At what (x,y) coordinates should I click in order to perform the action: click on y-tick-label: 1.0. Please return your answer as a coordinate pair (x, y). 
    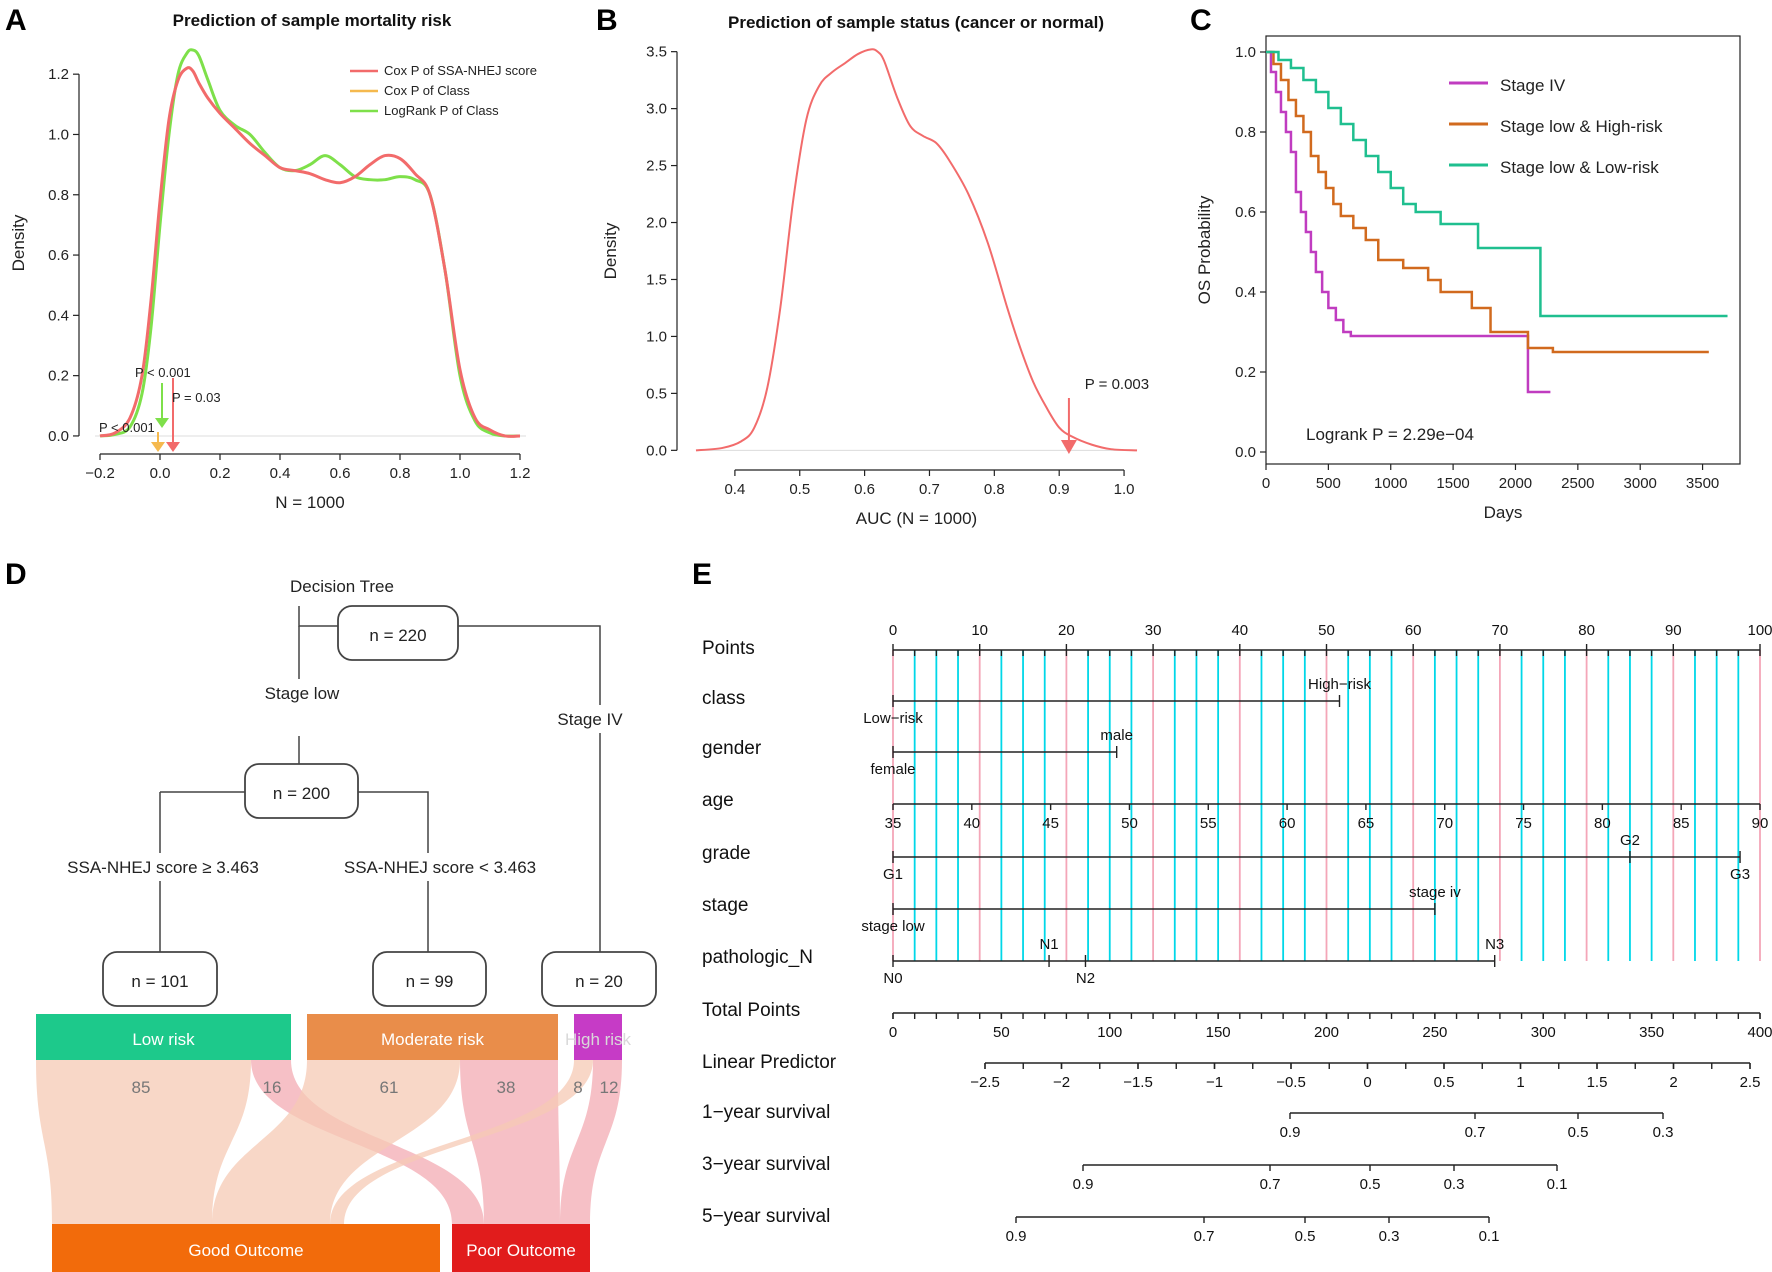
    Looking at the image, I should click on (656, 336).